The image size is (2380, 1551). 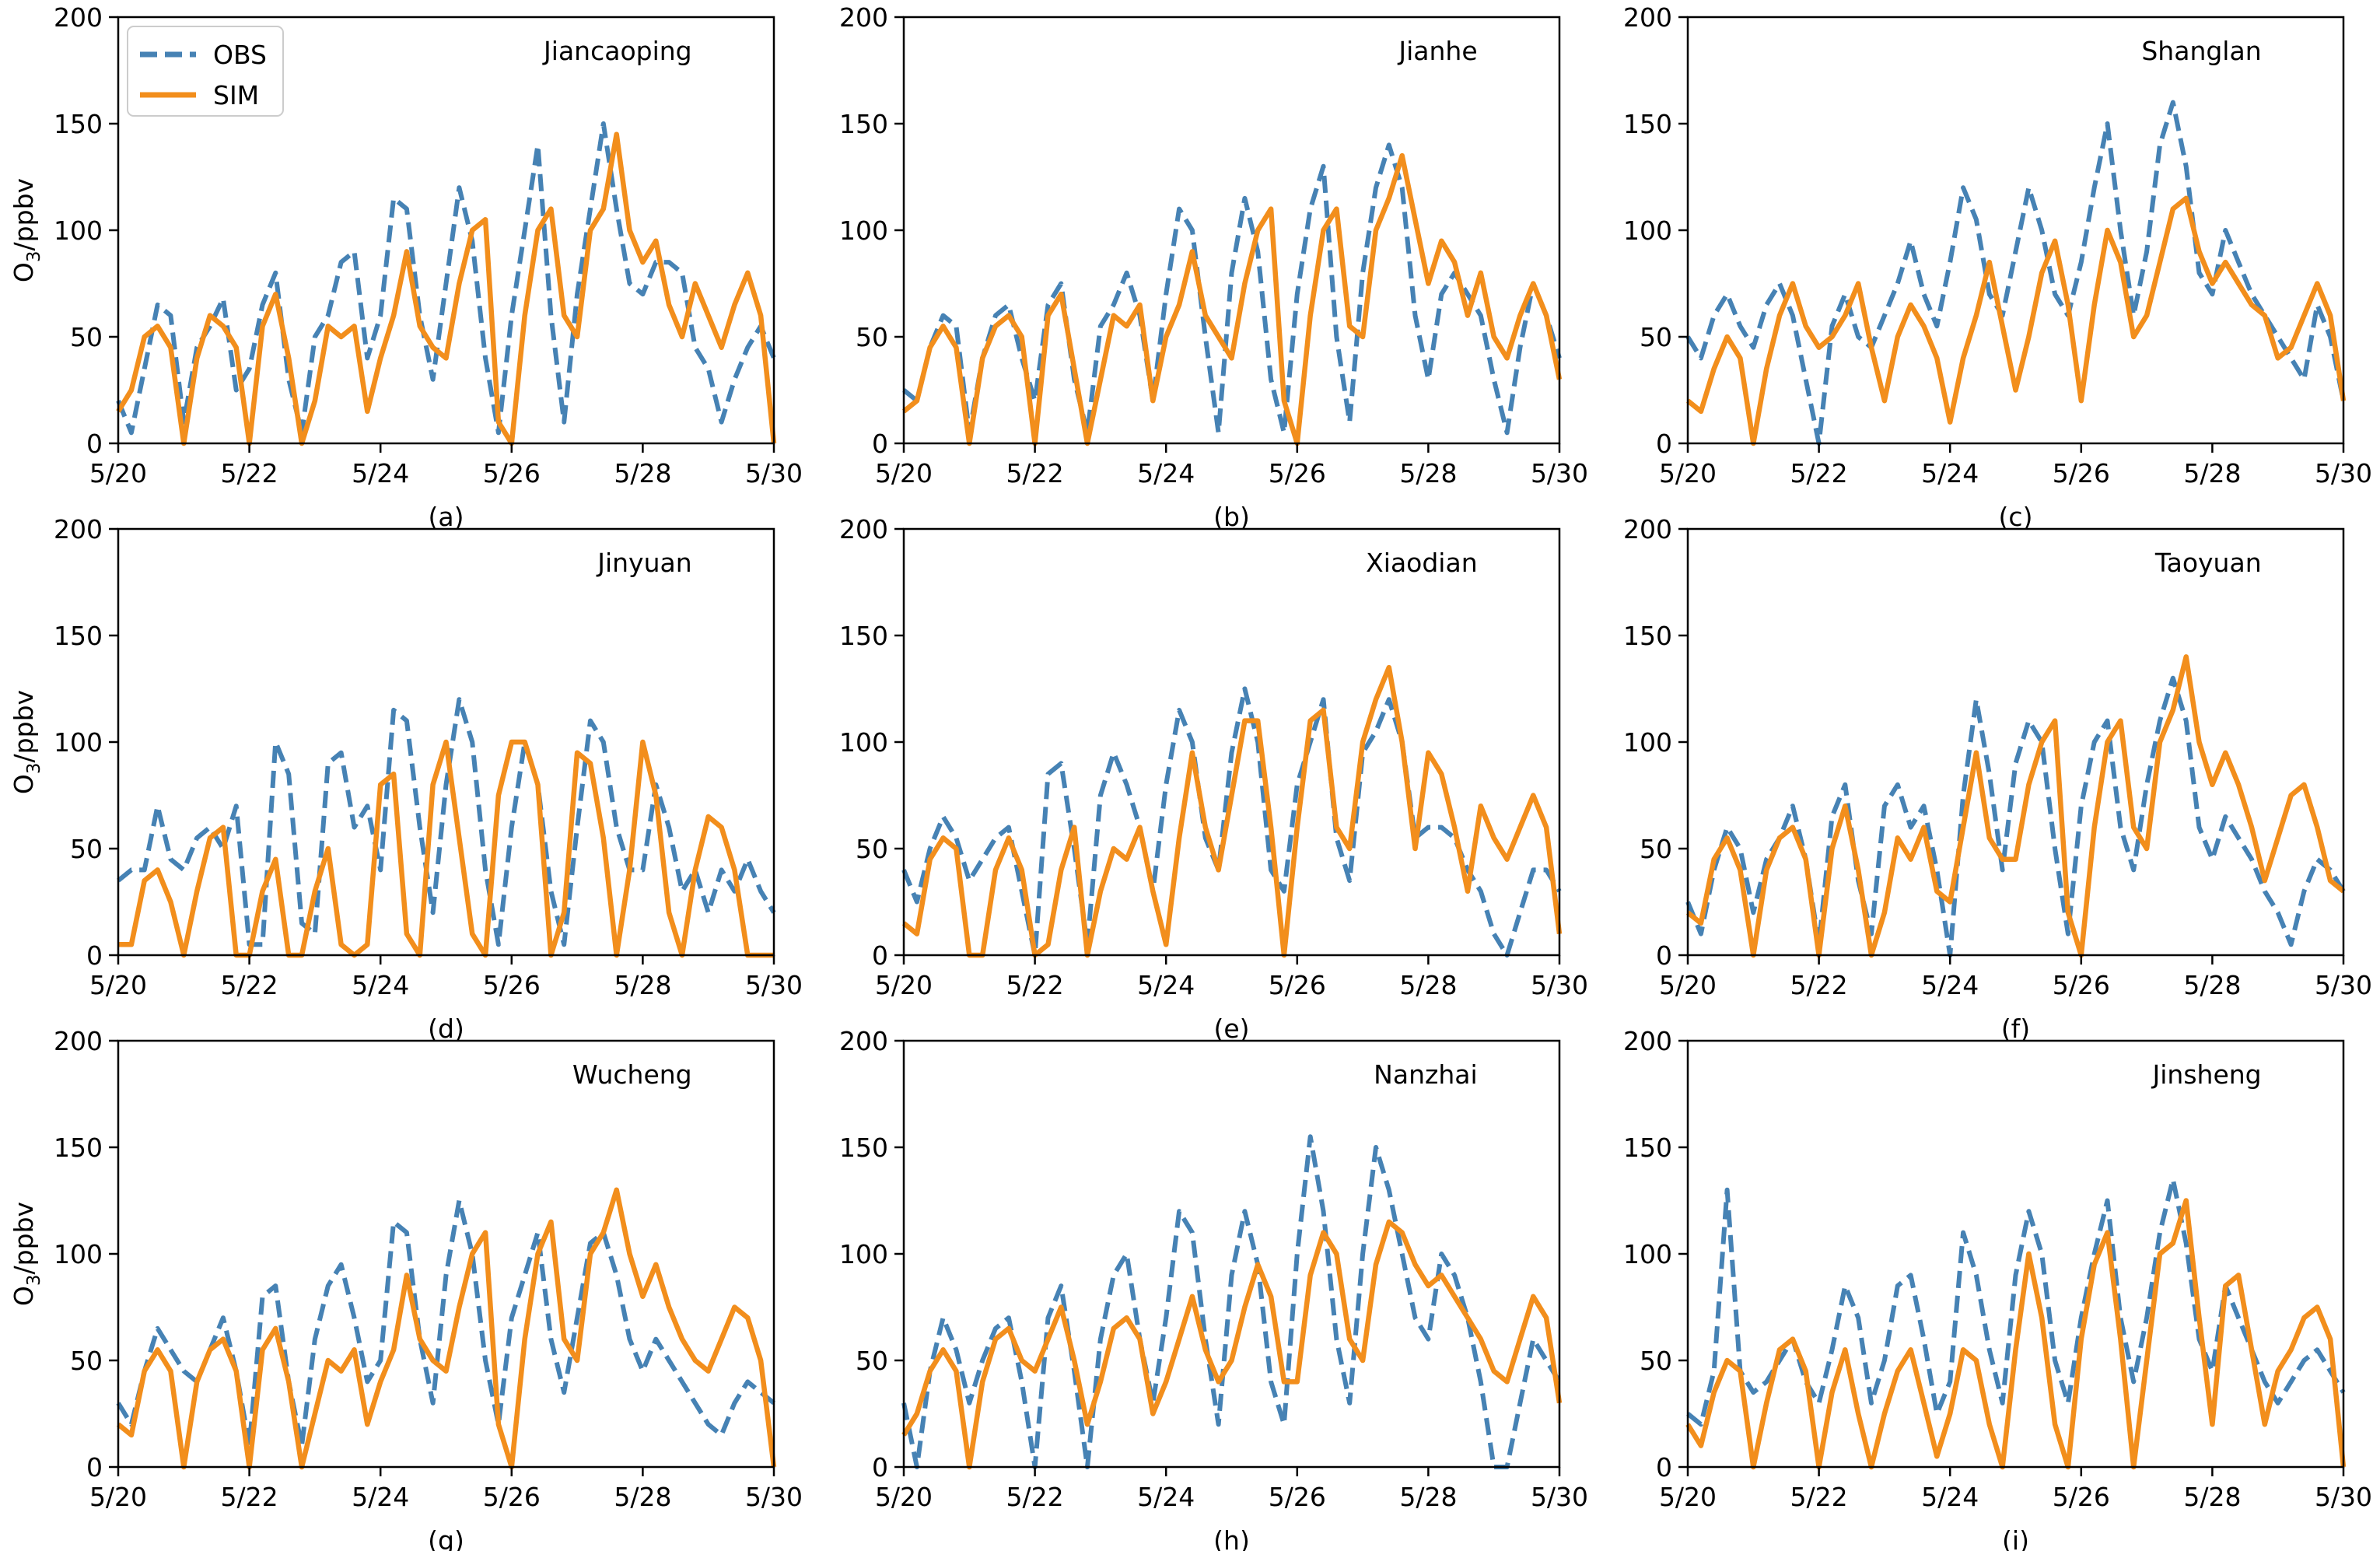 I want to click on panel-label: (h), so click(x=1231, y=1538).